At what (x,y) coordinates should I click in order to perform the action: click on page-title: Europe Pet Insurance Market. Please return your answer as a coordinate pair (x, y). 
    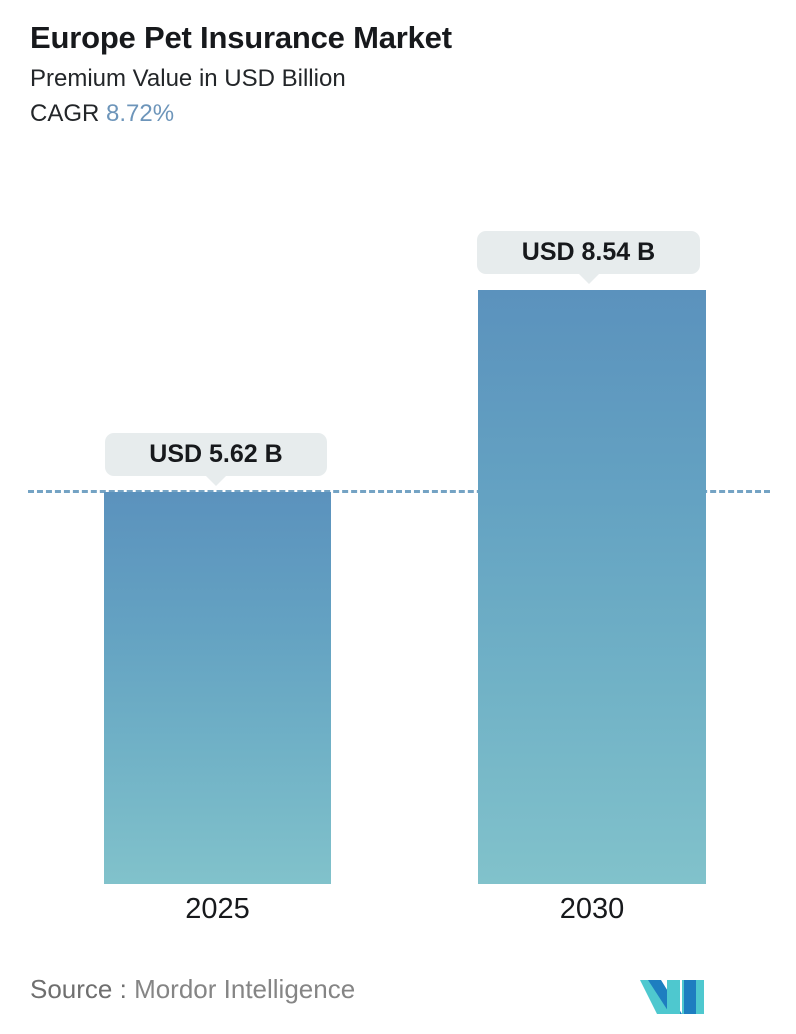
    Looking at the image, I should click on (241, 37).